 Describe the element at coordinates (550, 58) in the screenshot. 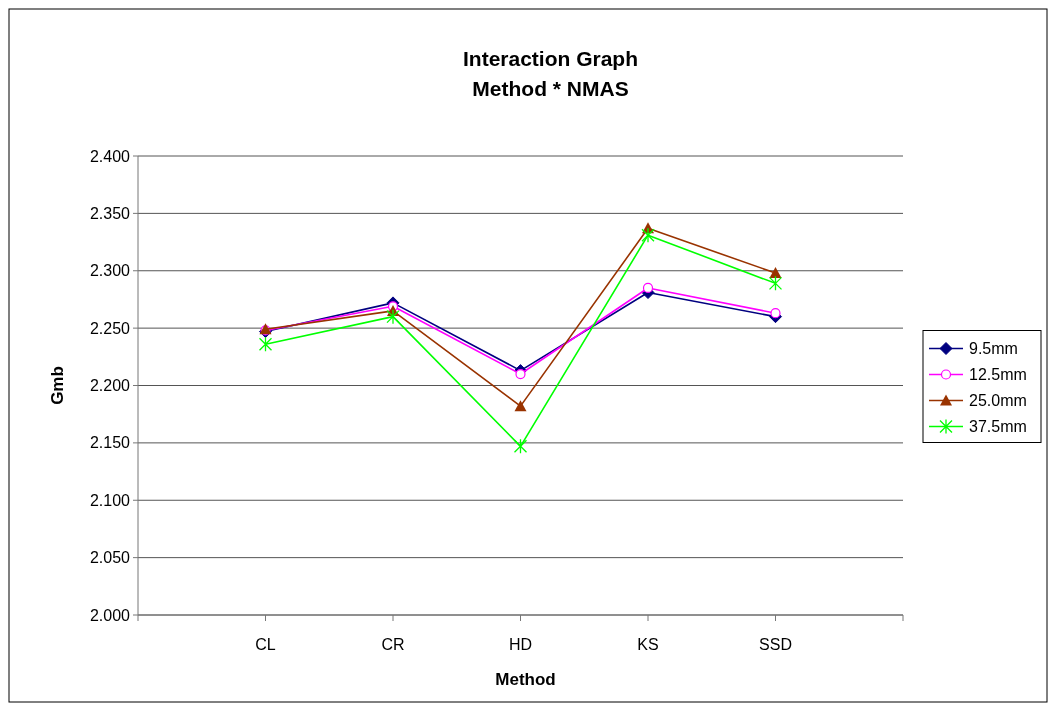

I see `chart-title: Interaction Graph` at that location.